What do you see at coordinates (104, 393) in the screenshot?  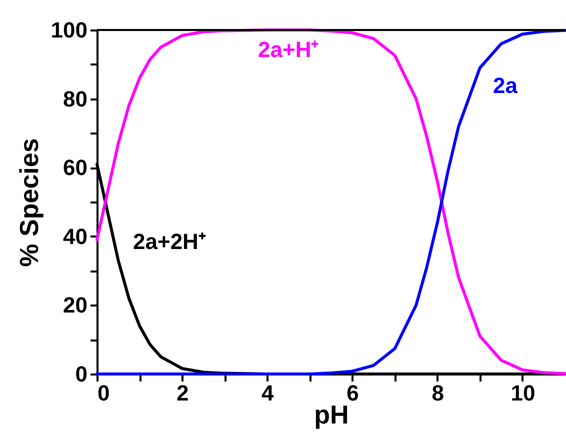 I see `x-tick-label: 0` at bounding box center [104, 393].